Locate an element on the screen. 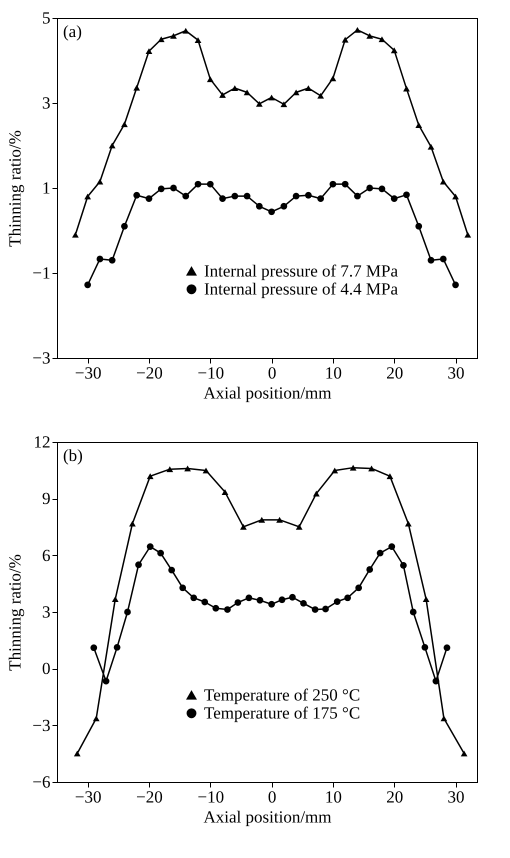 This screenshot has width=510, height=858. y-tick-label: 12 is located at coordinates (42, 442).